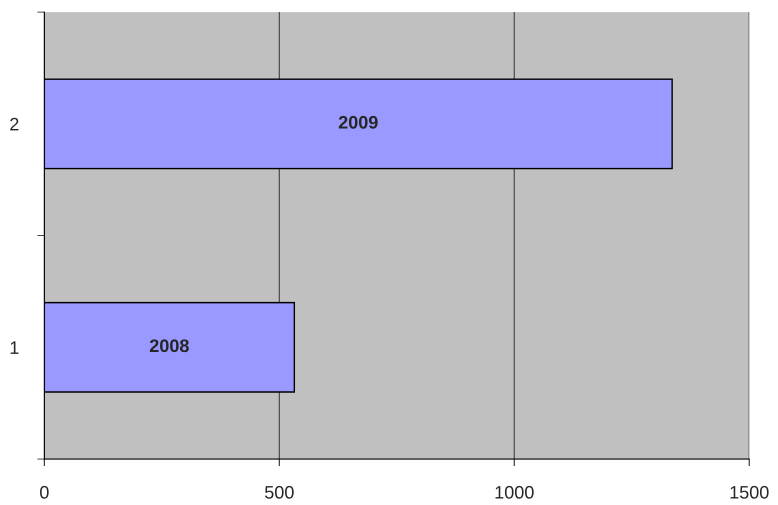 The width and height of the screenshot is (778, 505). I want to click on x-tick-label: 500, so click(279, 492).